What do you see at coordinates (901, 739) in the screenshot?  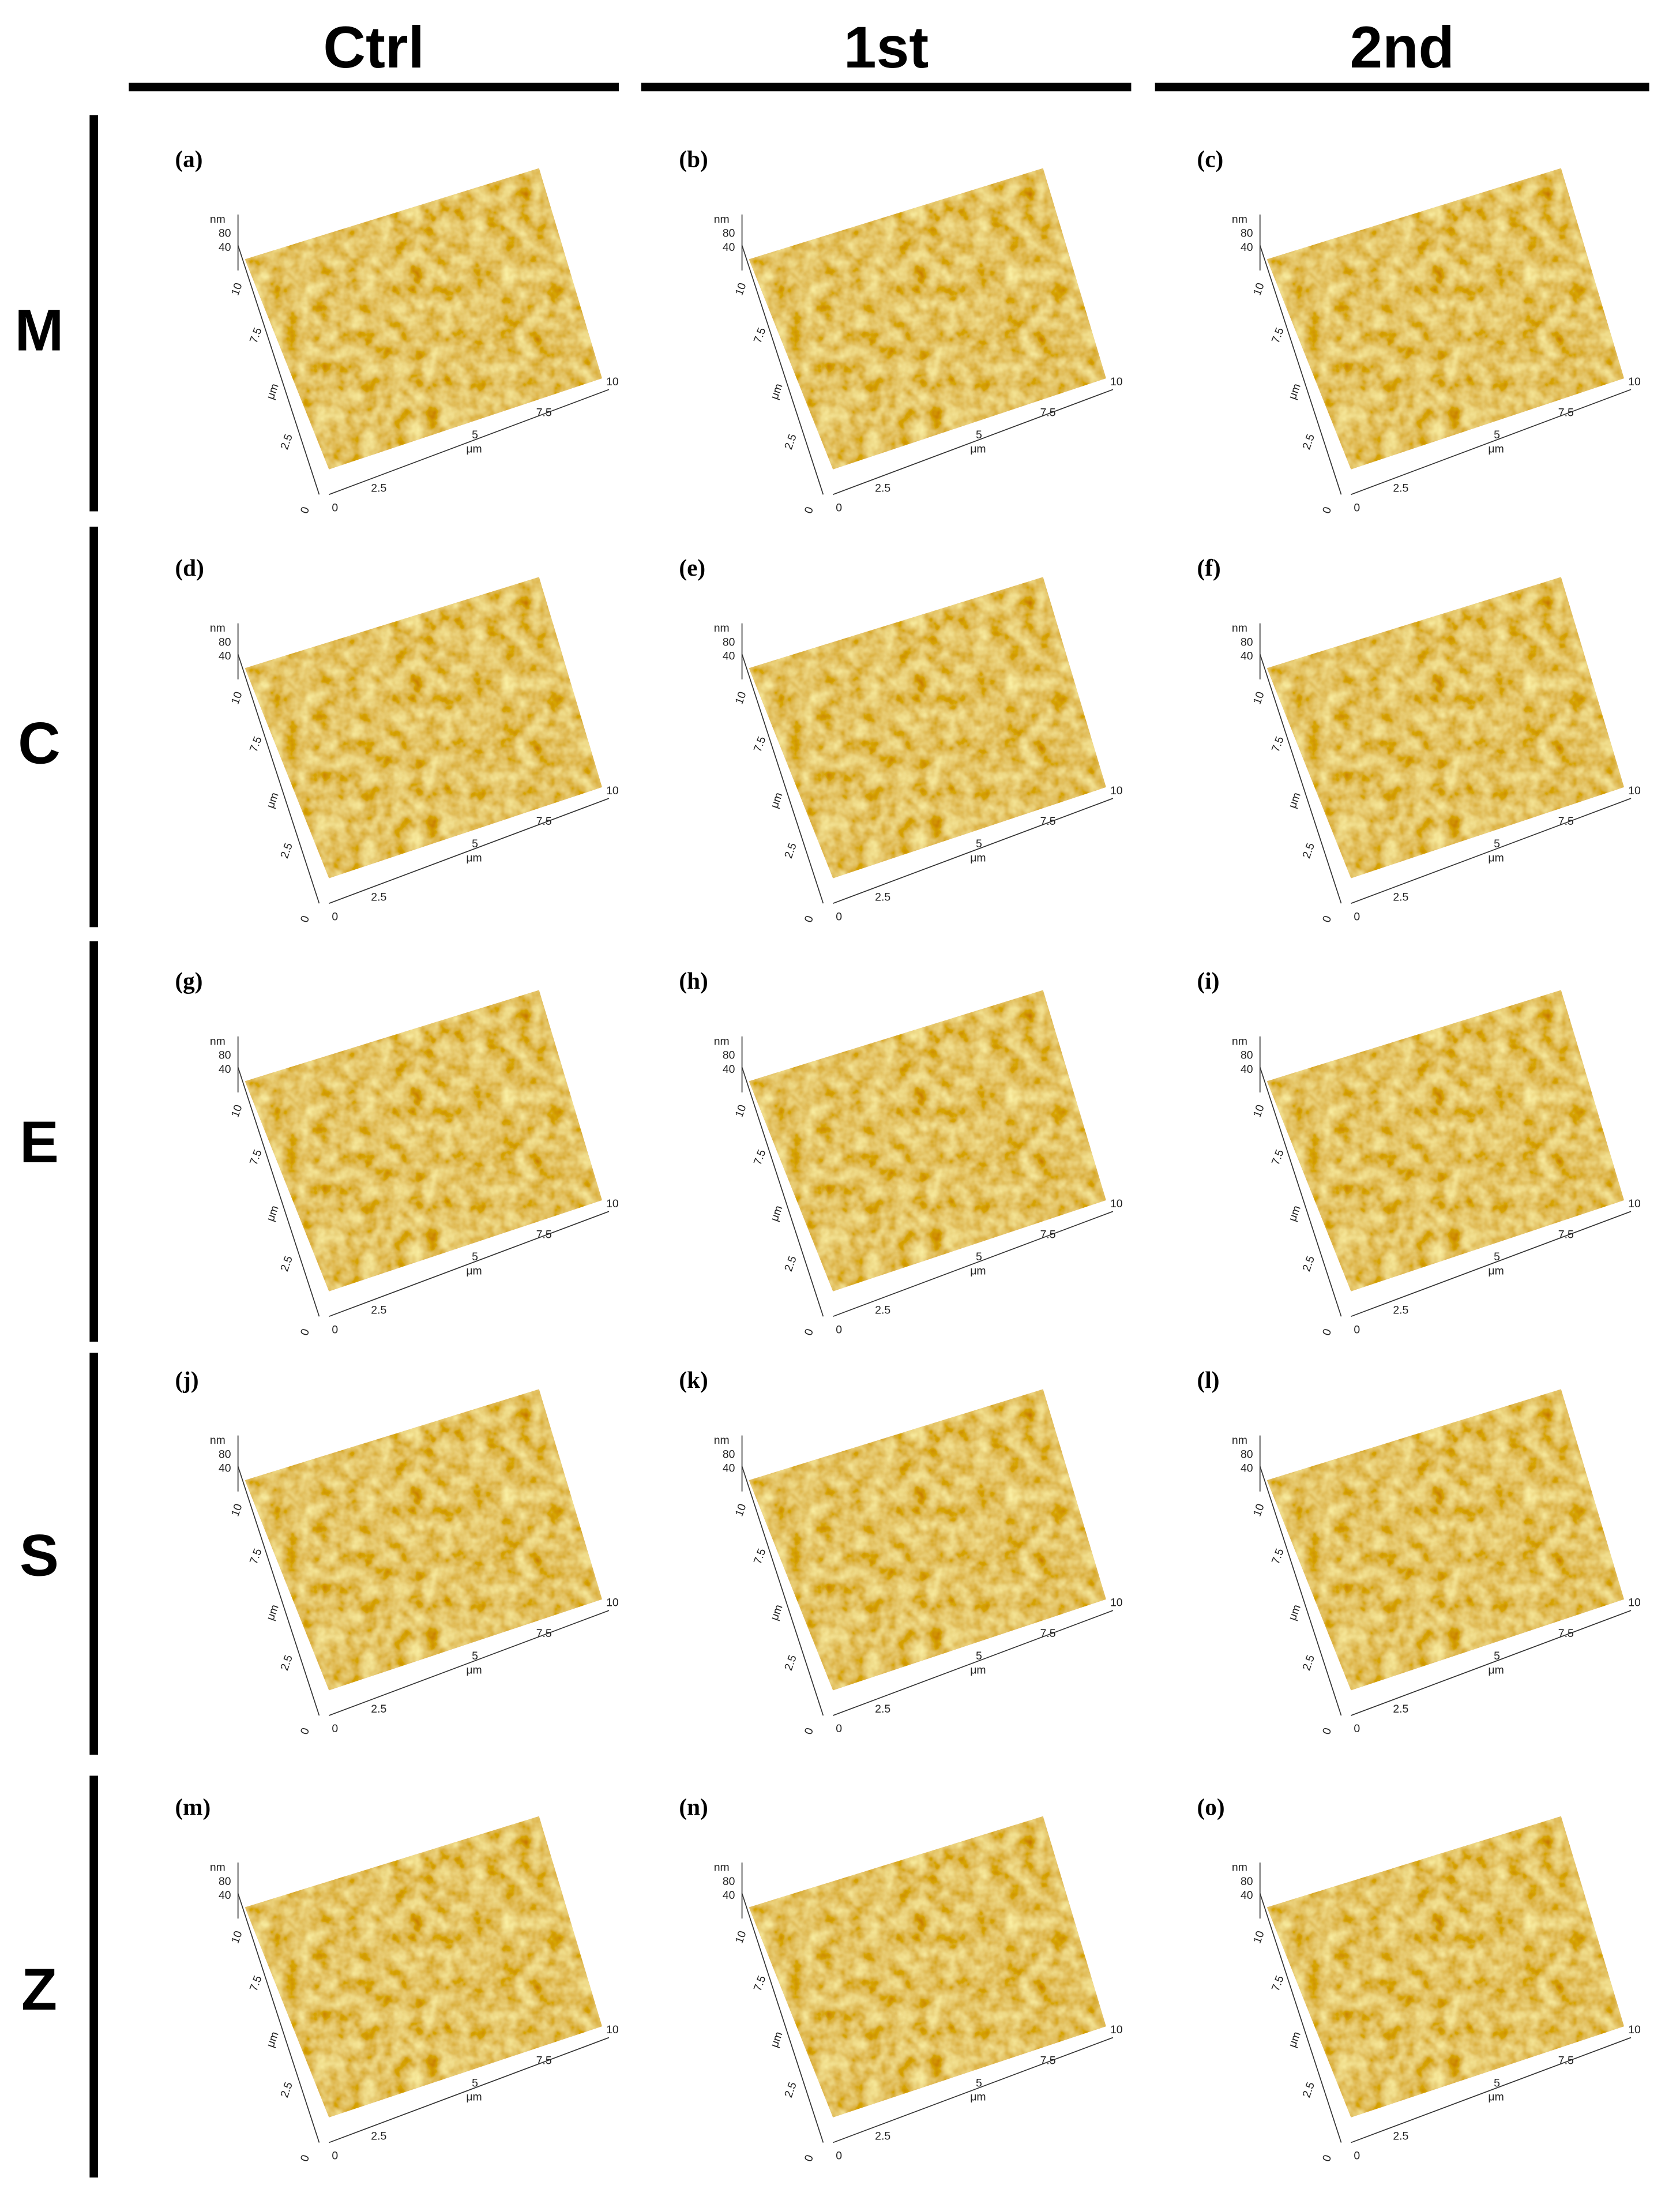 I see `afm-panel: (e) nm 80 40 0 2.5 7.5 10 μm 0 2.5 5 7.5 10 μm` at bounding box center [901, 739].